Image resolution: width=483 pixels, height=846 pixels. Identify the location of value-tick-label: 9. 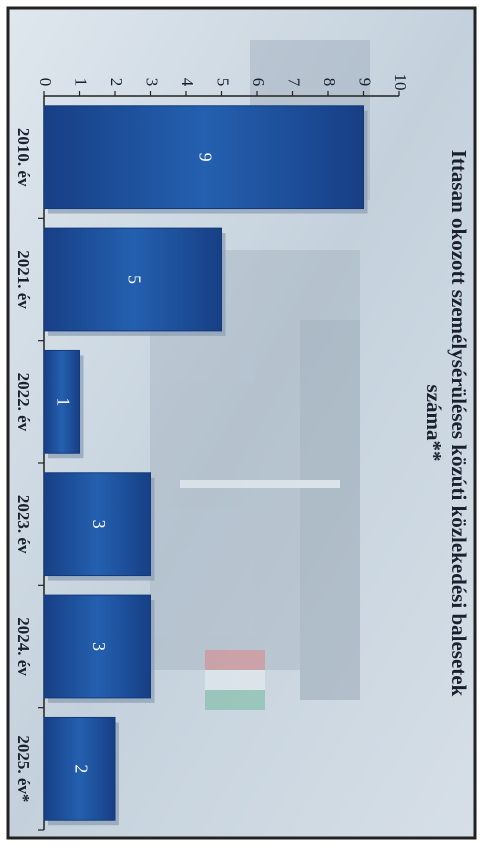
(365, 82).